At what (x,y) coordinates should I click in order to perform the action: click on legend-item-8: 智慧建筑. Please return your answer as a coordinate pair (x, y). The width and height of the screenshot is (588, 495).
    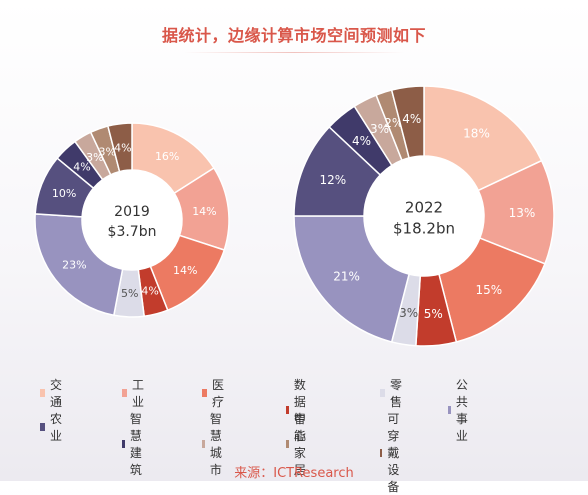
    Looking at the image, I should click on (134, 444).